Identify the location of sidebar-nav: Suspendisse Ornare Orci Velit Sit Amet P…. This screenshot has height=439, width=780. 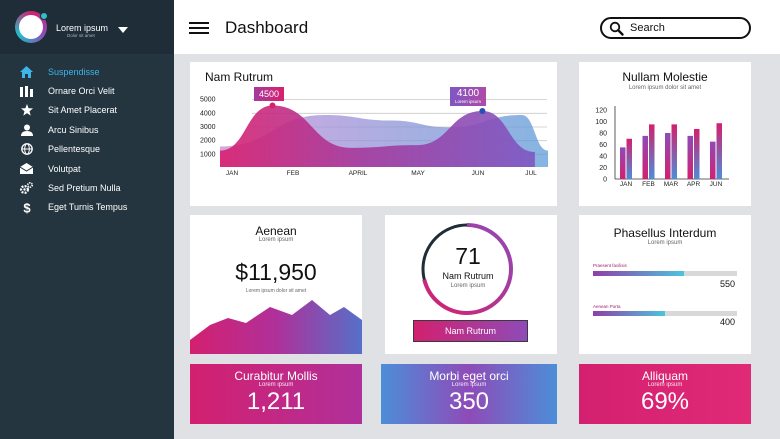
(87, 139).